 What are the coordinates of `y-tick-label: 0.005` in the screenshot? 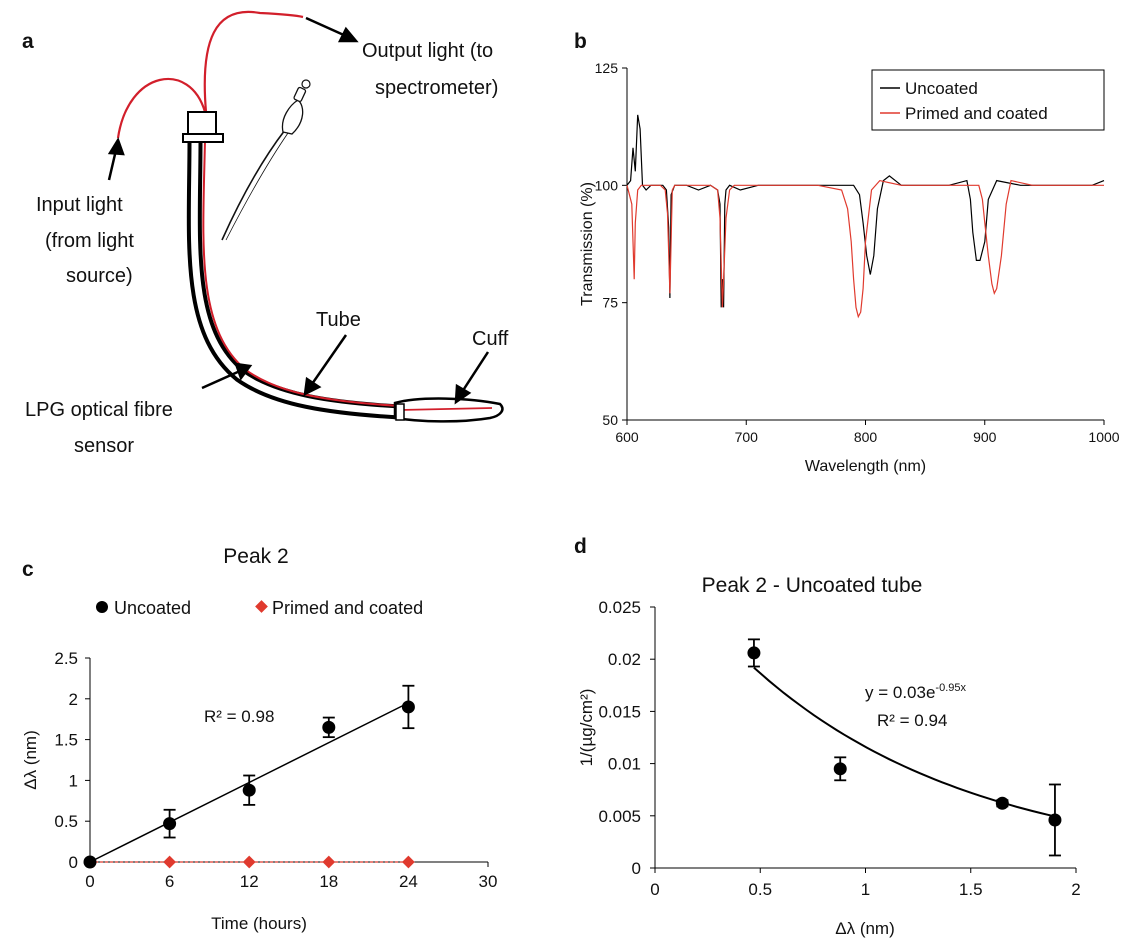 It's located at (619, 816).